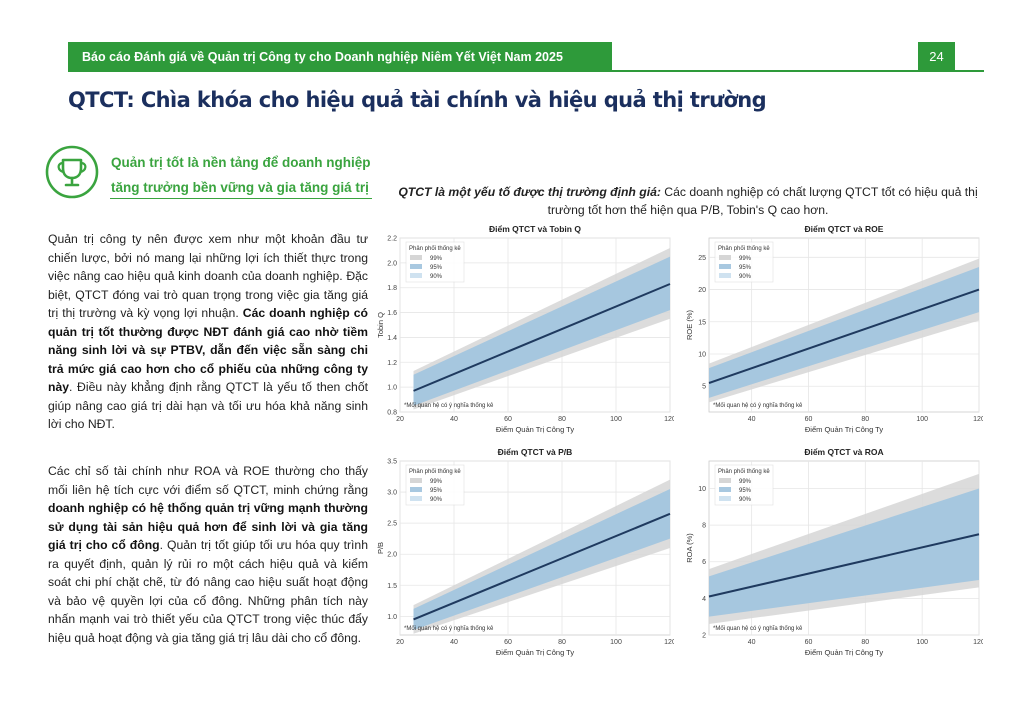 This screenshot has height=724, width=1024. What do you see at coordinates (392, 313) in the screenshot?
I see `y-tick-label: 1.6` at bounding box center [392, 313].